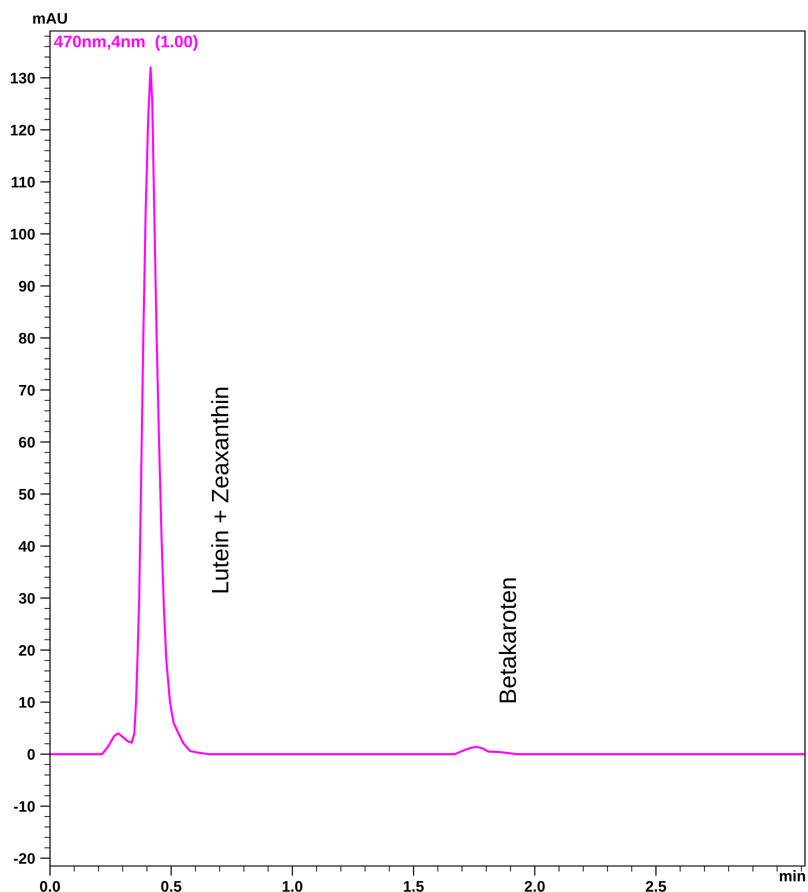  Describe the element at coordinates (23, 182) in the screenshot. I see `y-tick-label: 110` at that location.